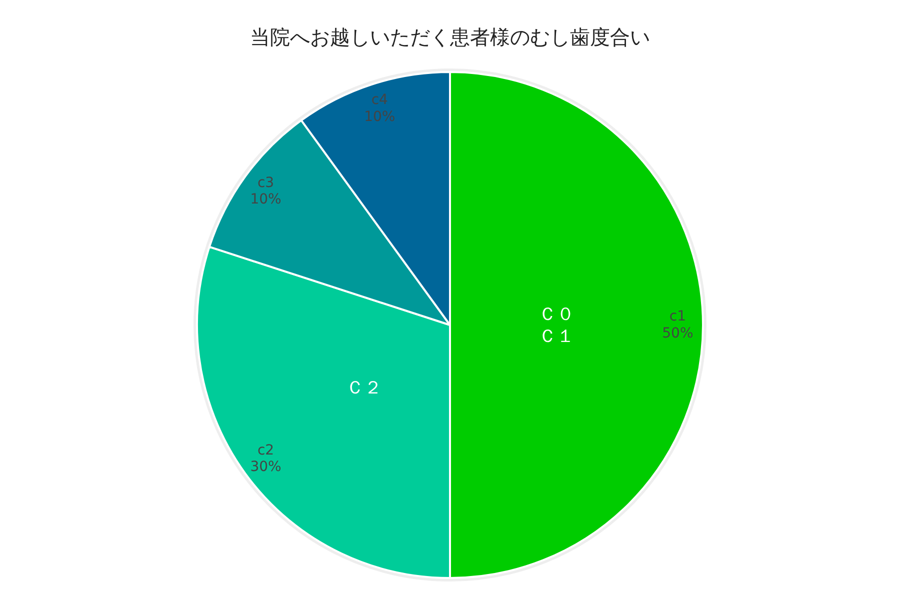  What do you see at coordinates (379, 100) in the screenshot?
I see `slice-label: c4` at bounding box center [379, 100].